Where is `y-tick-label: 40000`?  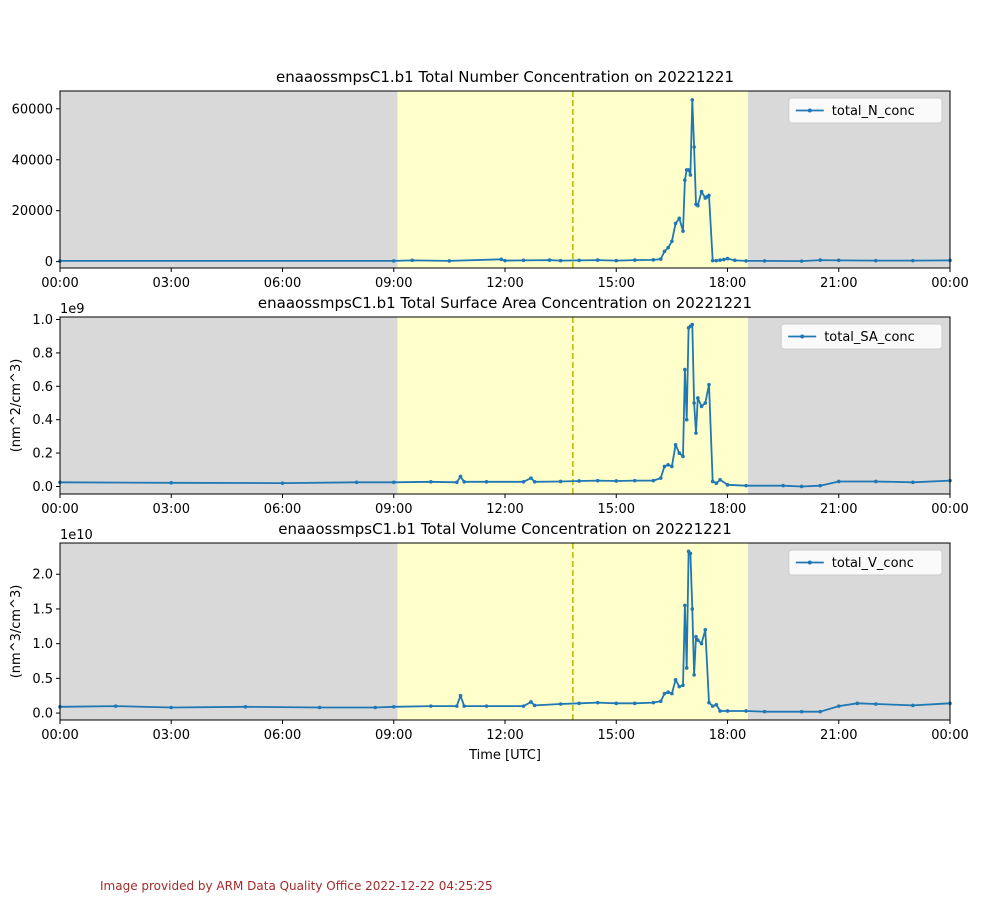 y-tick-label: 40000 is located at coordinates (32, 160).